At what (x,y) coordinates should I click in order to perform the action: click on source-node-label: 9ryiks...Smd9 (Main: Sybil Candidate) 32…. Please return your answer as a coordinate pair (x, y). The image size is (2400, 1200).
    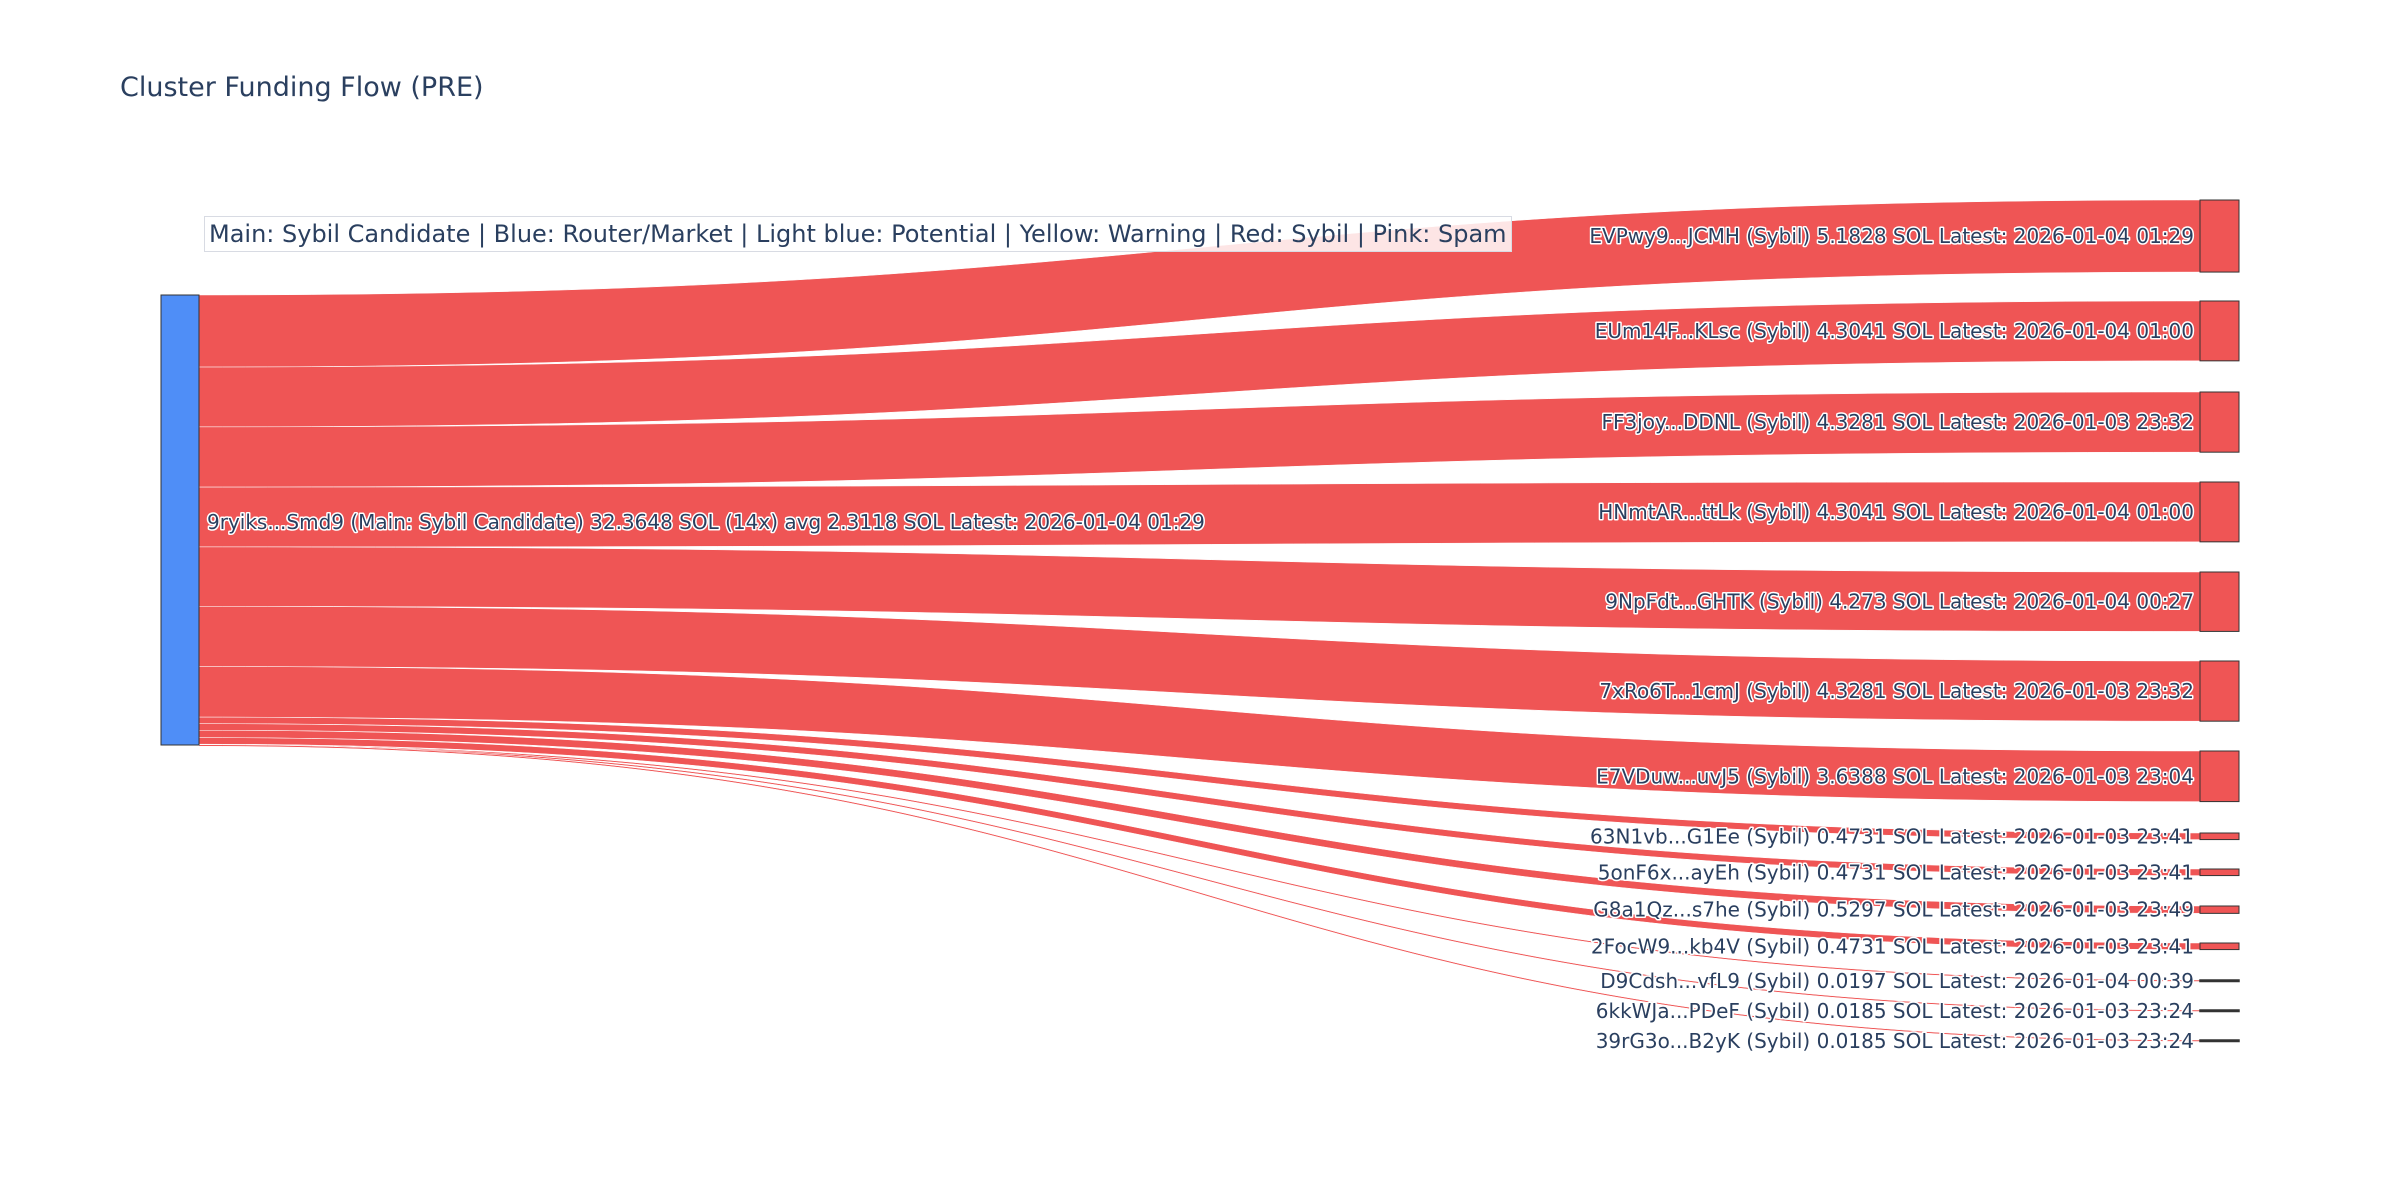
    Looking at the image, I should click on (706, 522).